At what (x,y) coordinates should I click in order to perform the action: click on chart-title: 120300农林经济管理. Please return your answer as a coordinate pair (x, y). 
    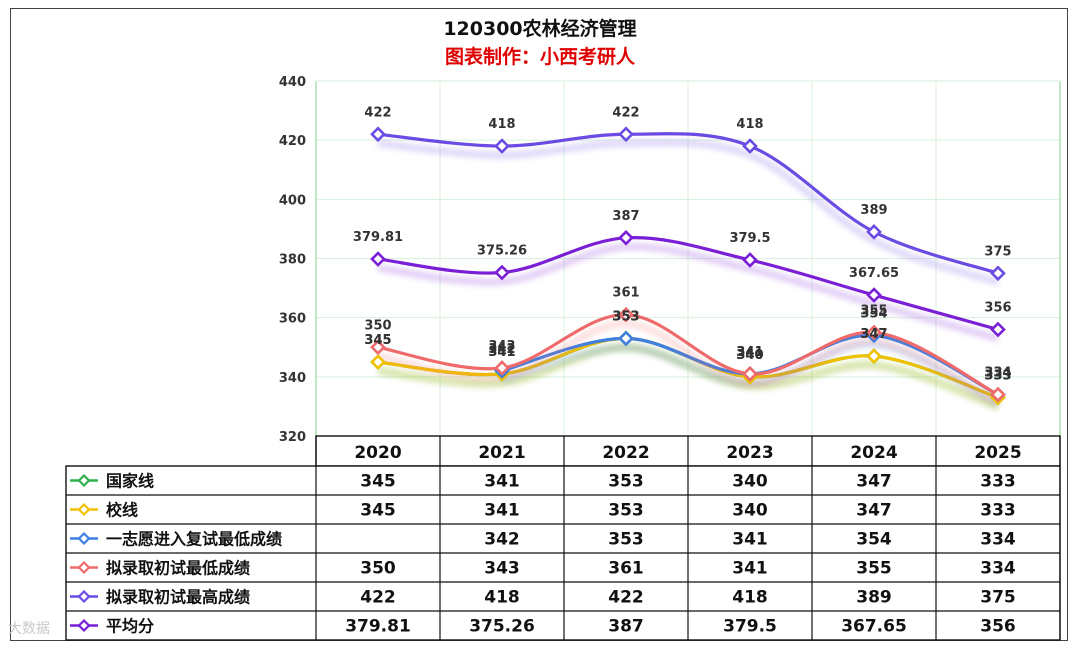
    Looking at the image, I should click on (540, 29).